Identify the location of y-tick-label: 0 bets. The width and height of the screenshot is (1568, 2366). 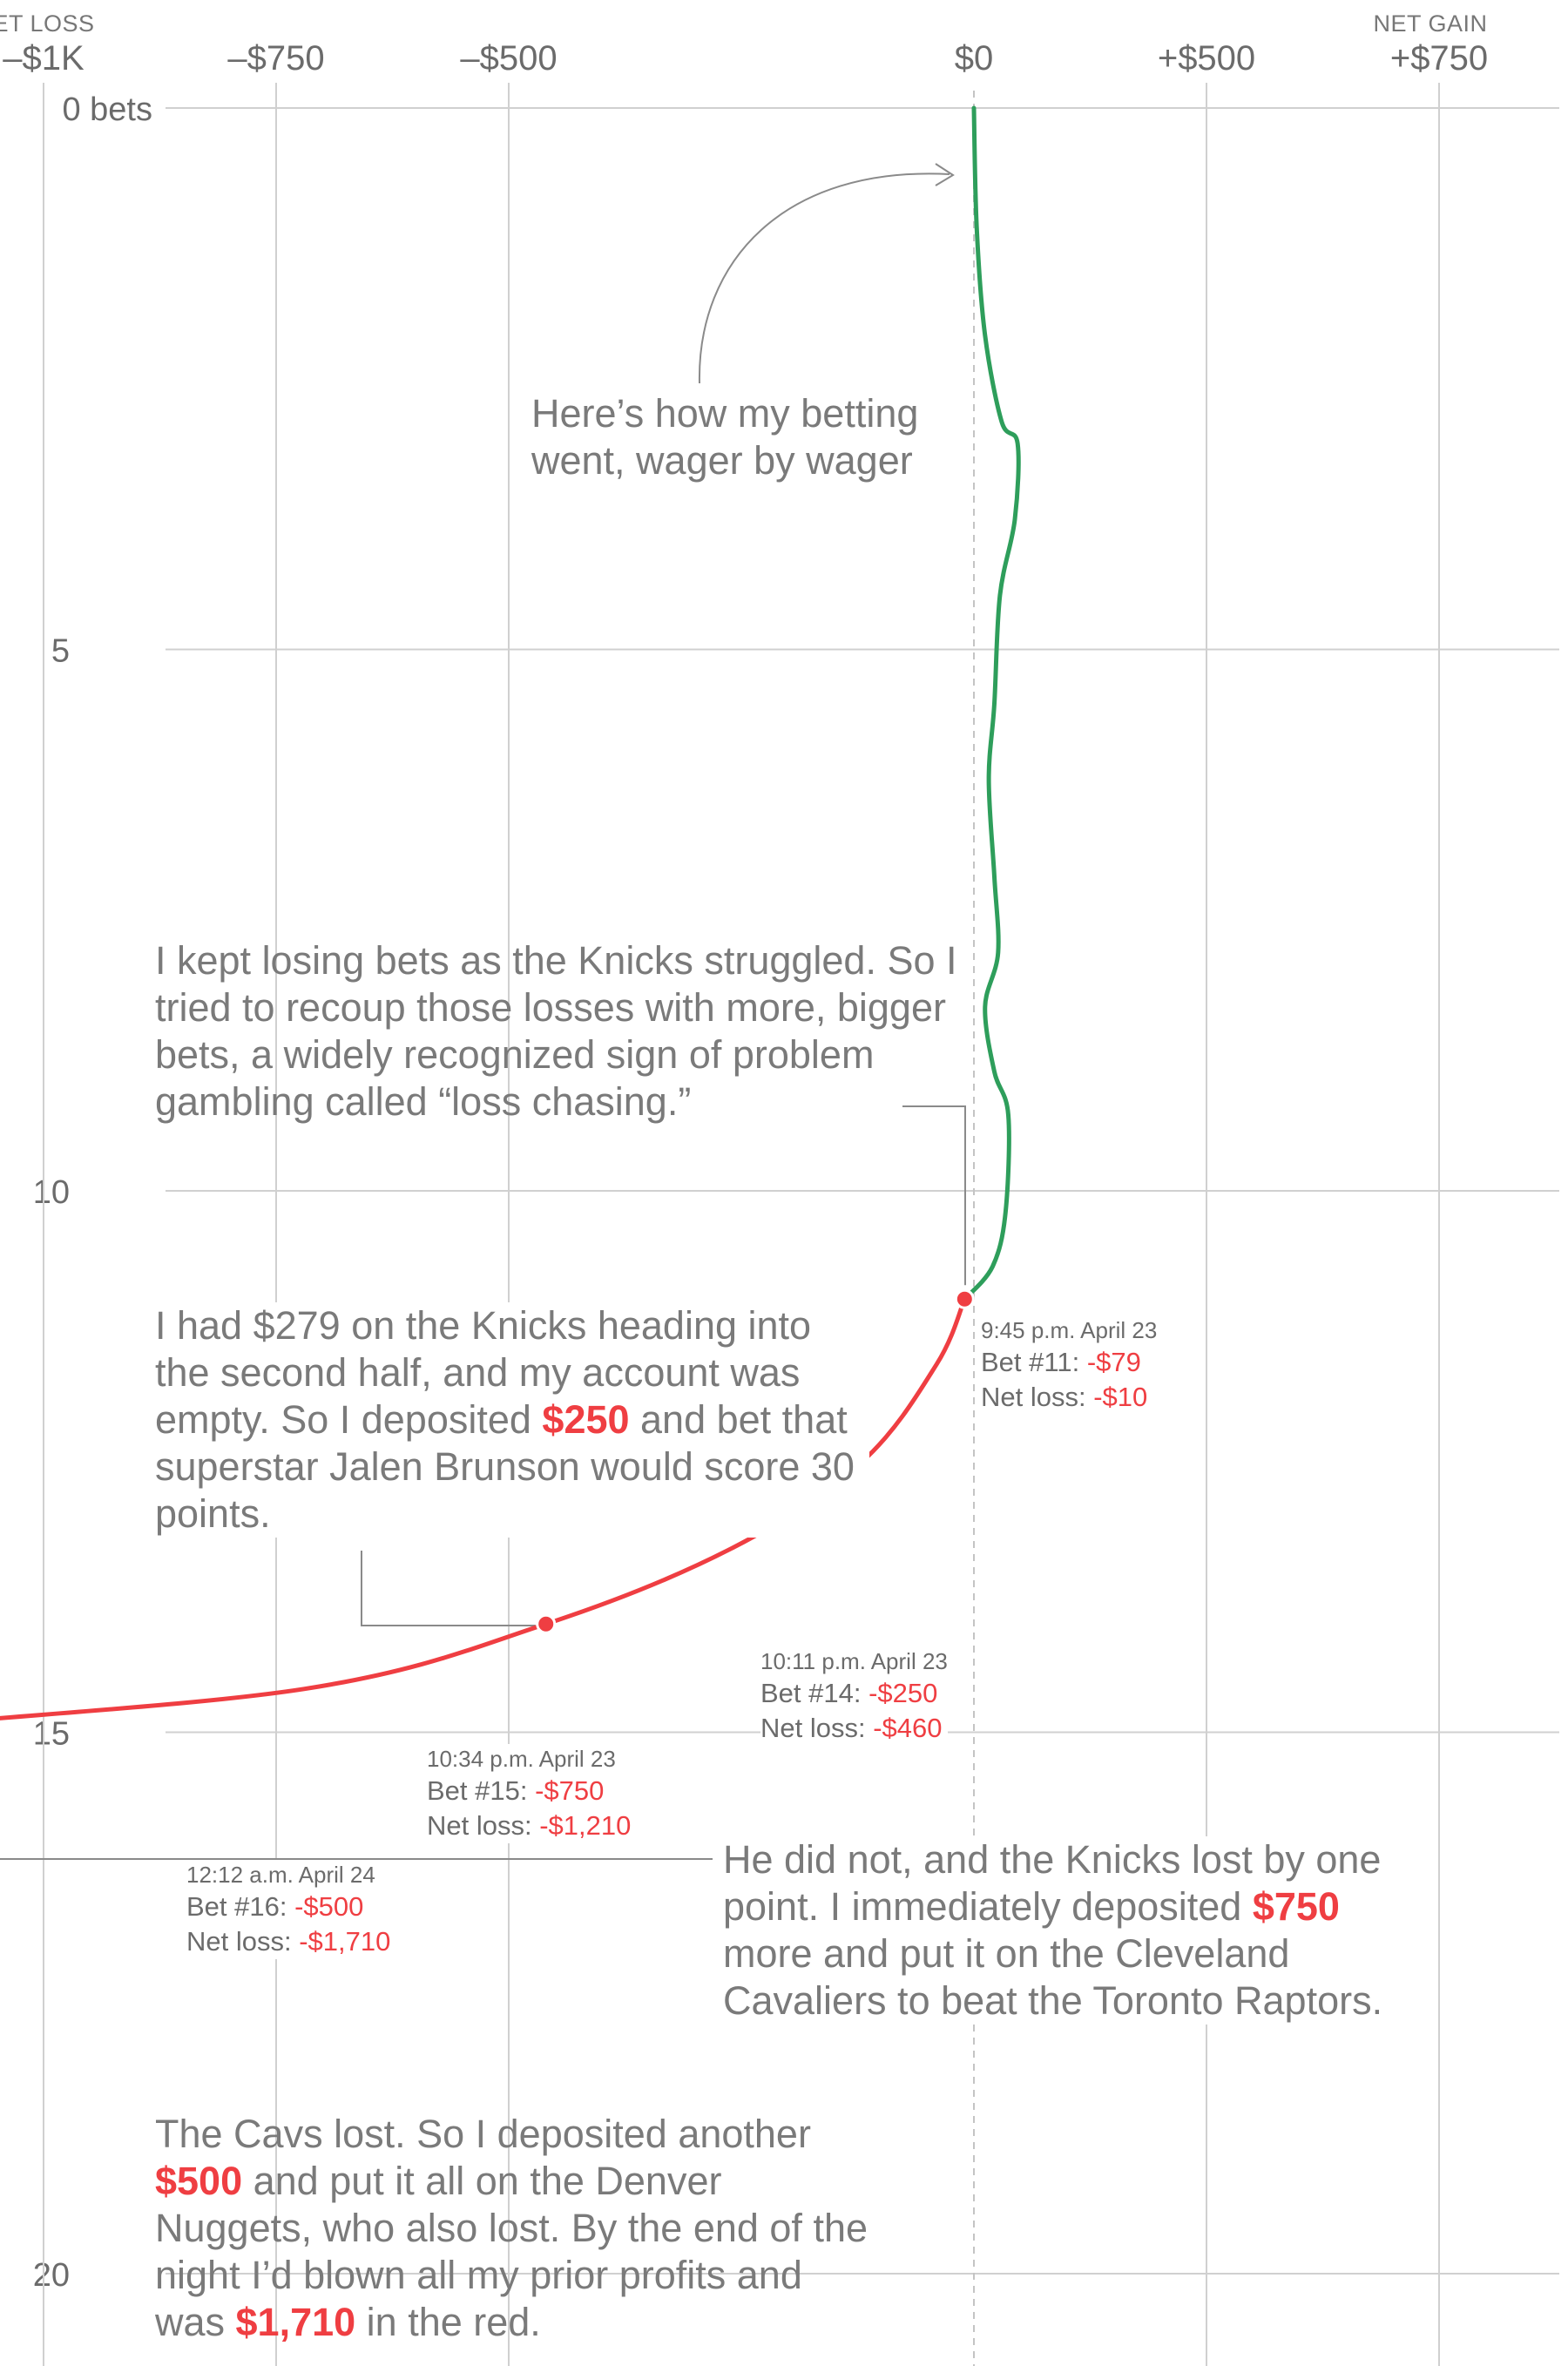
(107, 110).